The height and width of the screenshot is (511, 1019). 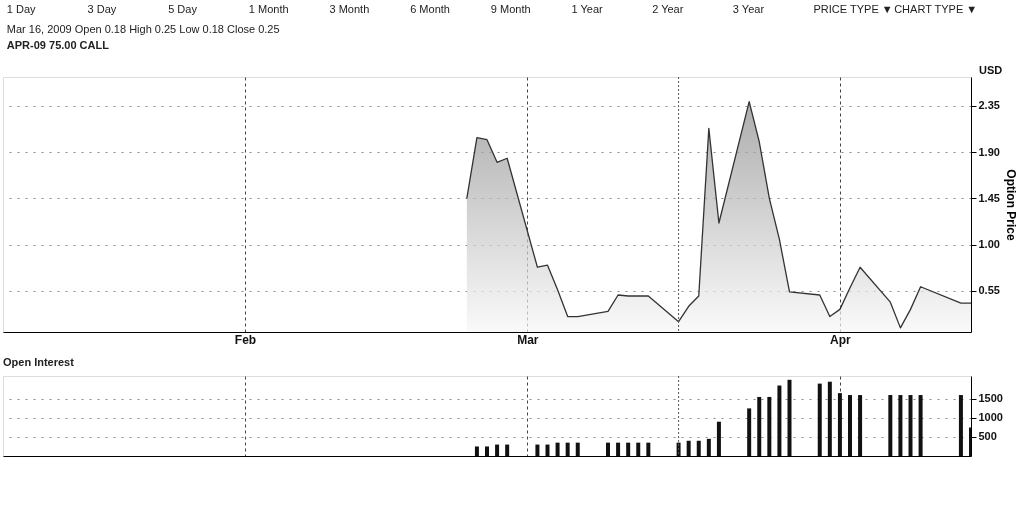 I want to click on text: APR-09 75.00 CALL, so click(x=58, y=45).